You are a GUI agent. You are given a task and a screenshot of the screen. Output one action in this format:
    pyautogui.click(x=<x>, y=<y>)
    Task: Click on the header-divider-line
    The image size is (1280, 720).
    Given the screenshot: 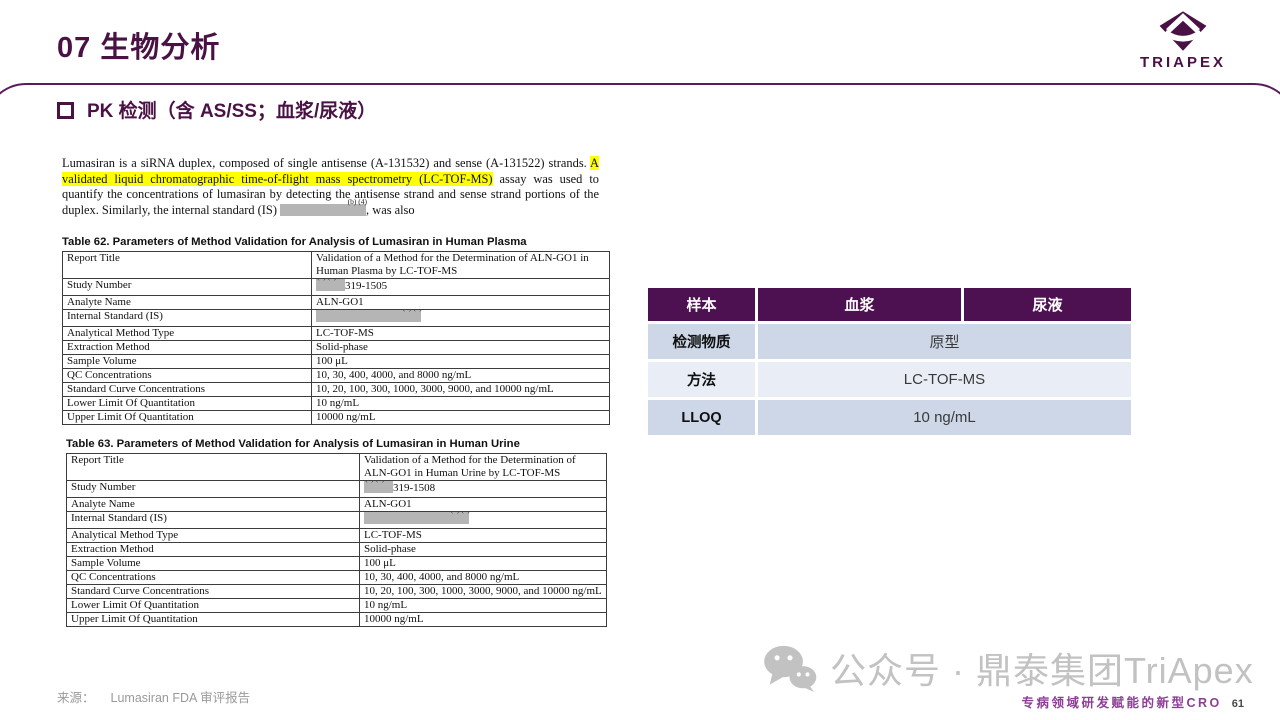 What is the action you would take?
    pyautogui.click(x=640, y=119)
    